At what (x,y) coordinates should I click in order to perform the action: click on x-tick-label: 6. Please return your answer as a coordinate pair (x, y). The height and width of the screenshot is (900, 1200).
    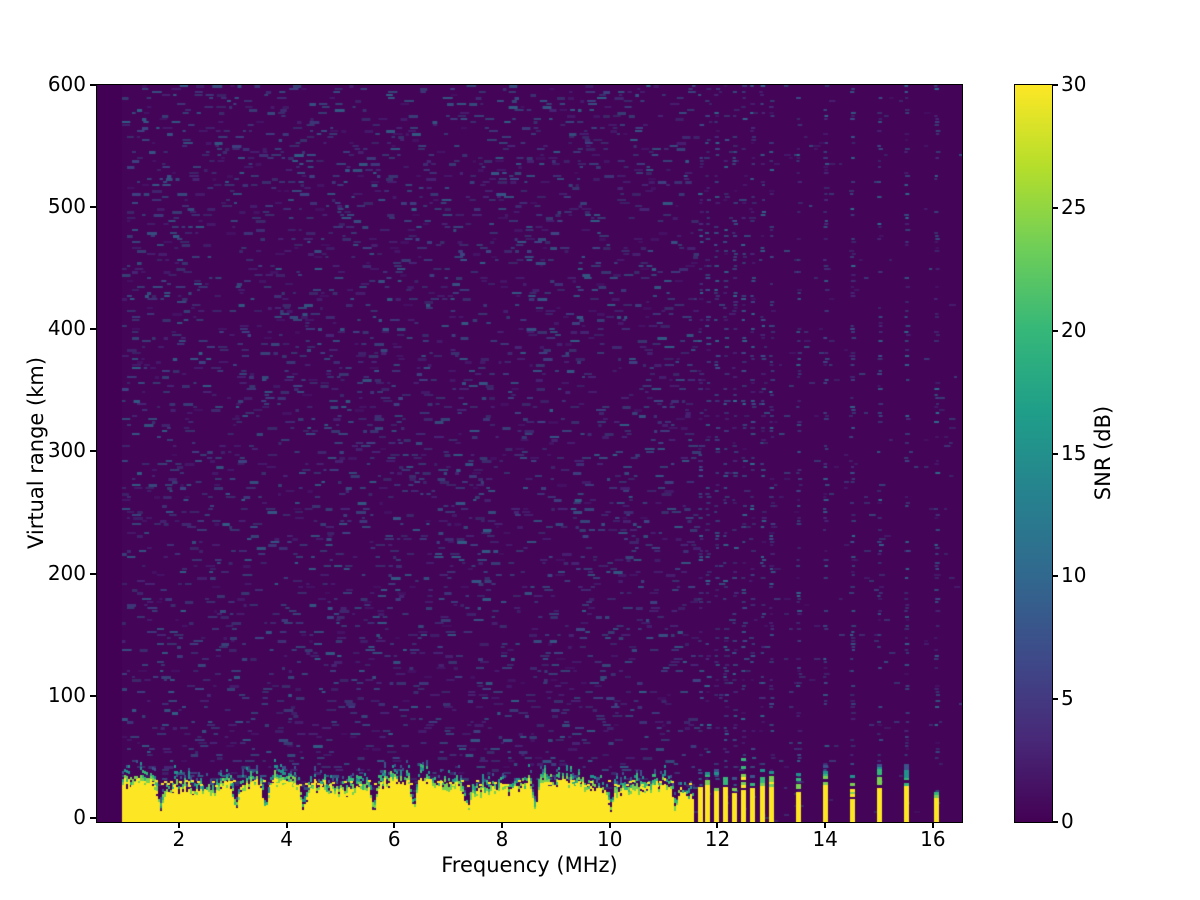
    Looking at the image, I should click on (394, 839).